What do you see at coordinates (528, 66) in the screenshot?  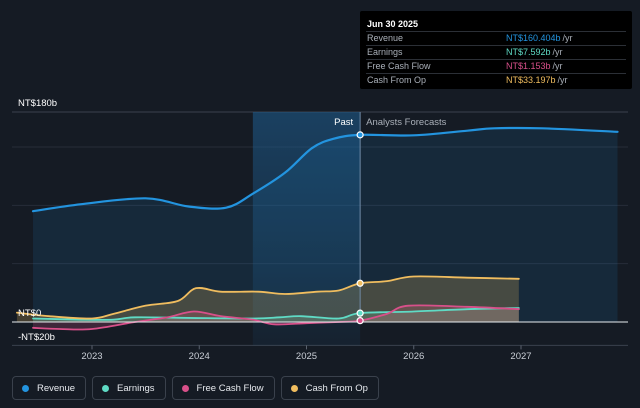 I see `tooltip-value: NT$1.153b` at bounding box center [528, 66].